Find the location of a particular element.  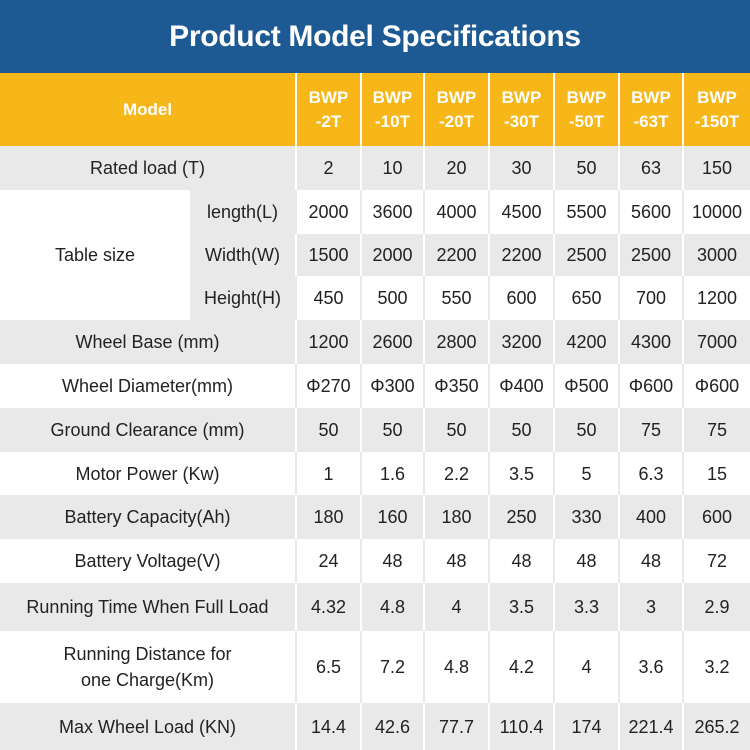

value-cell: 3600 is located at coordinates (391, 212).